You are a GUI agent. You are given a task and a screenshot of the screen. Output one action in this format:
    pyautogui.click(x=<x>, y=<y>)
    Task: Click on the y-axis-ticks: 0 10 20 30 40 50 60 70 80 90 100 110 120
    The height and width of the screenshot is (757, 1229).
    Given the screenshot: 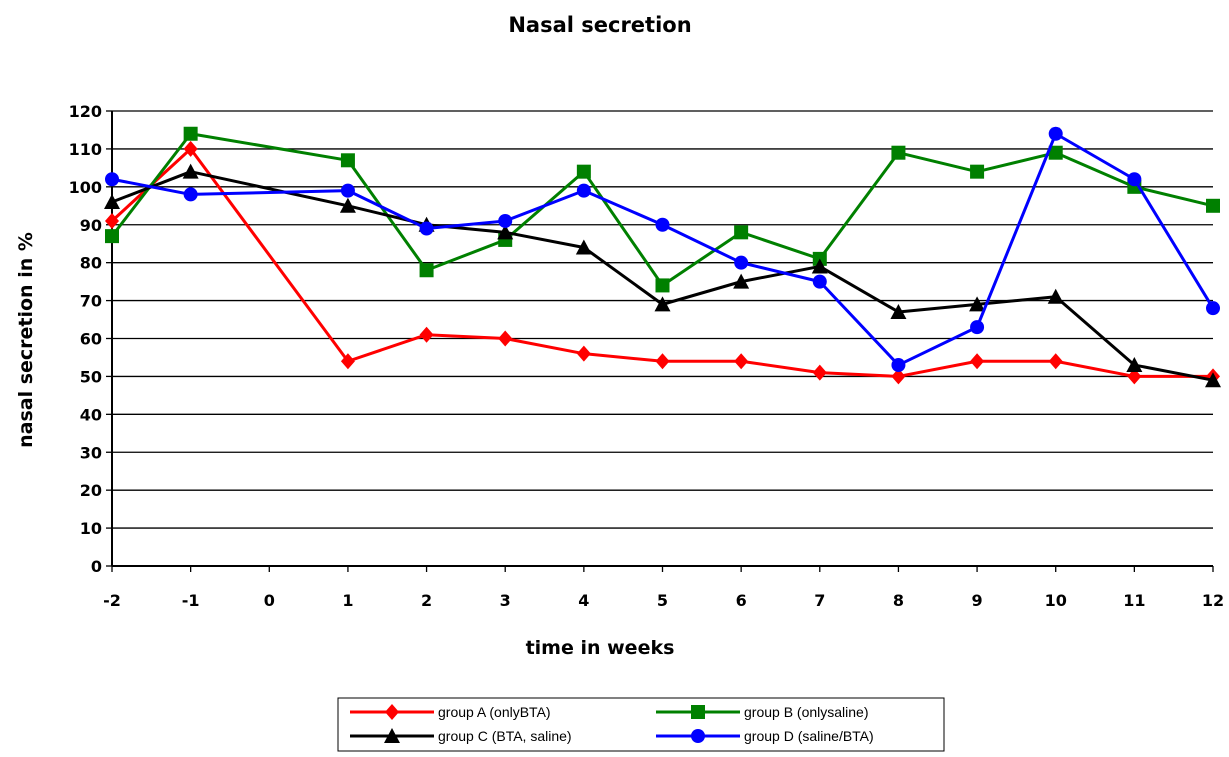 What is the action you would take?
    pyautogui.click(x=90, y=339)
    